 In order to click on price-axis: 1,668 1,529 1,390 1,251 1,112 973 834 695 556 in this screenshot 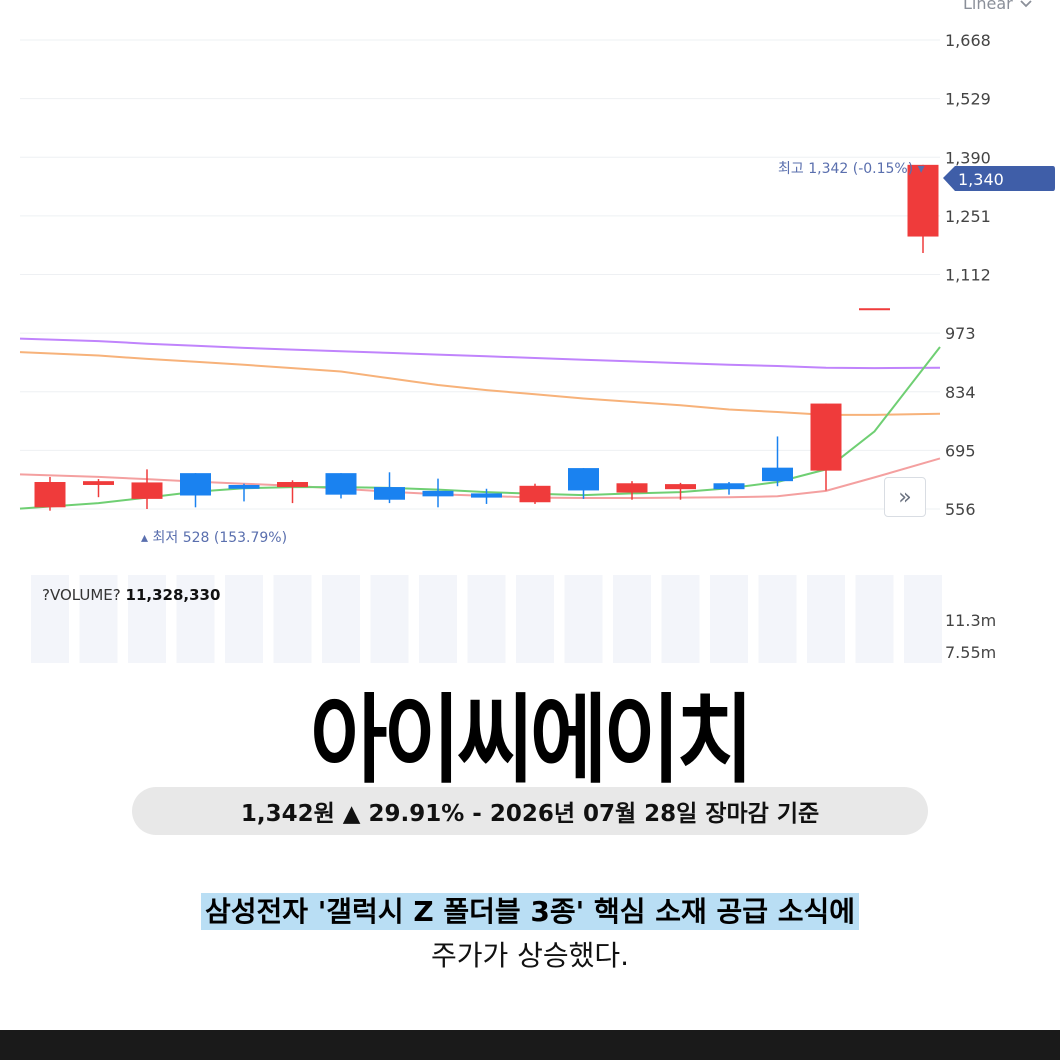, I will do `click(968, 275)`.